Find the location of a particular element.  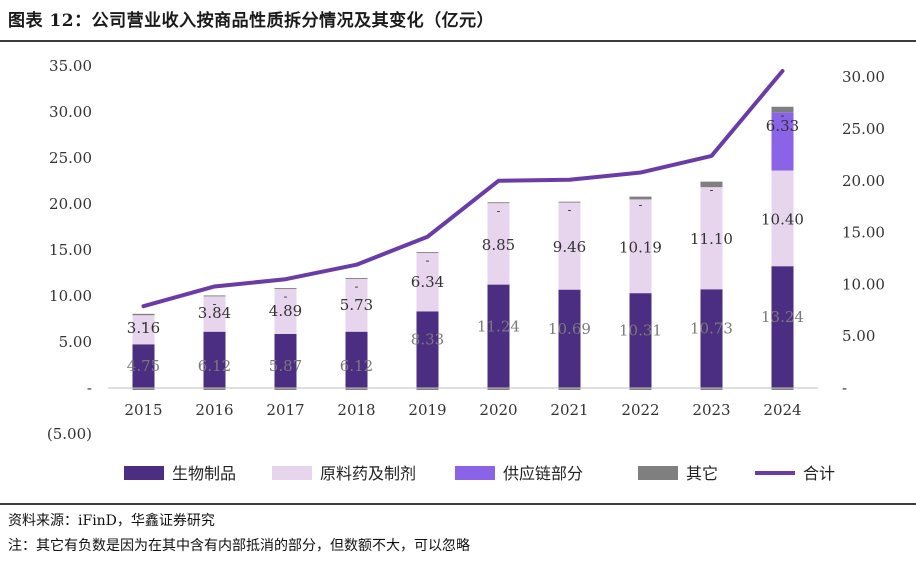

x-tick-label: 2018 is located at coordinates (356, 410).